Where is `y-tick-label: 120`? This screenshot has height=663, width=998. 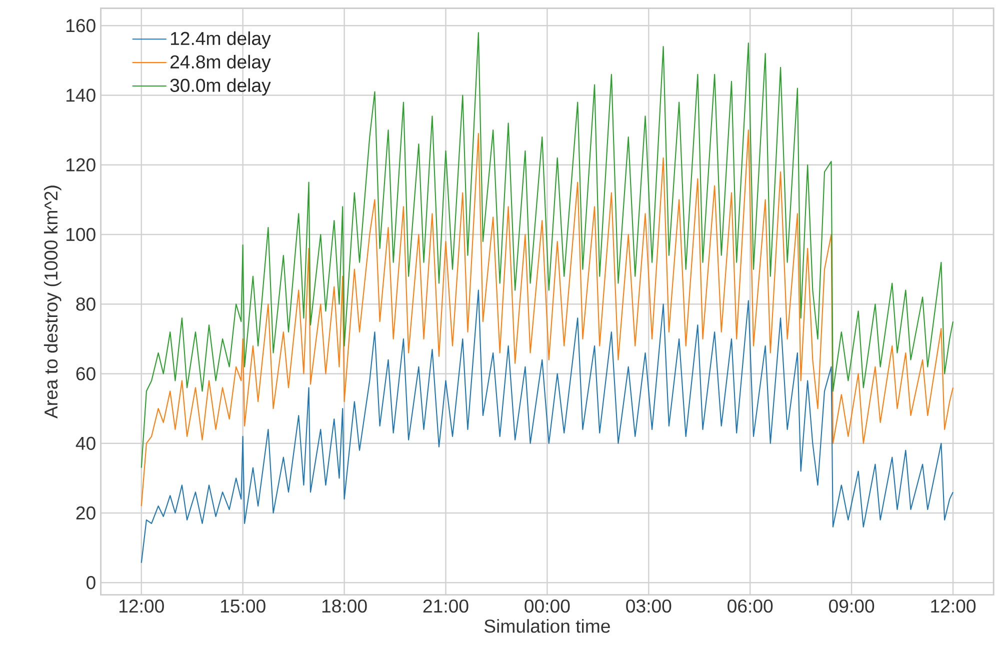 y-tick-label: 120 is located at coordinates (81, 165).